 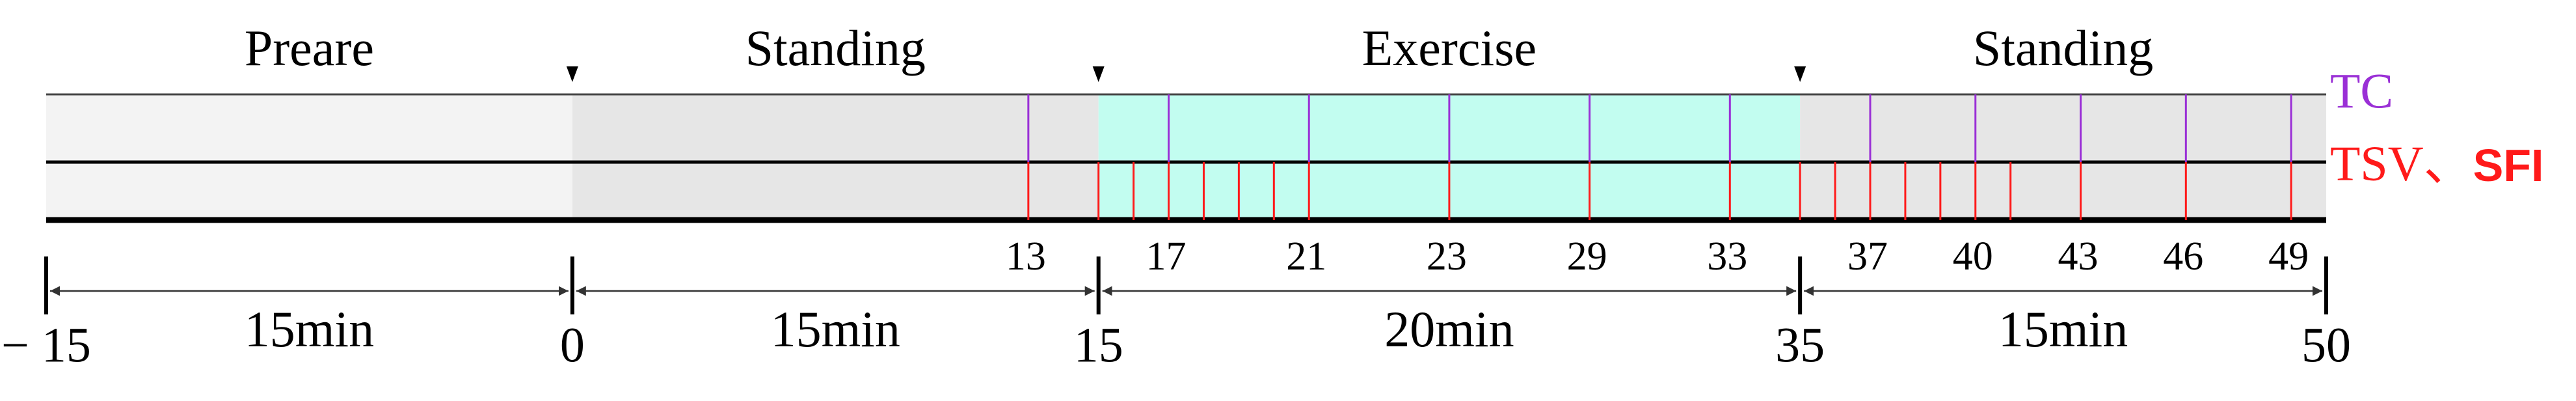 I want to click on row-label-tc: TC, so click(x=2361, y=91).